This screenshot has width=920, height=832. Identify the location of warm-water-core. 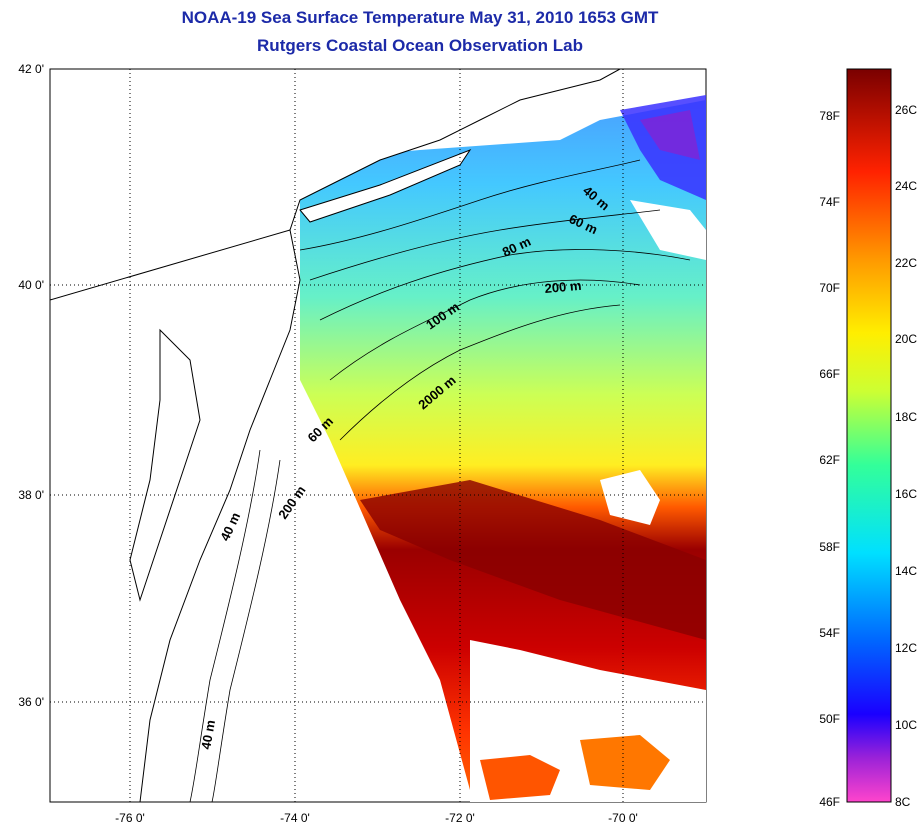
(533, 560).